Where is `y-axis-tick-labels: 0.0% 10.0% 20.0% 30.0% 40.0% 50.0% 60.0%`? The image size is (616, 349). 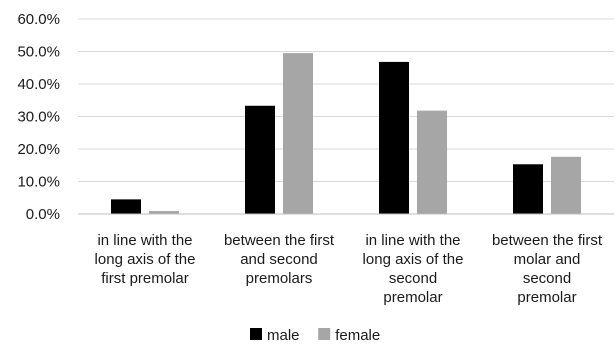
y-axis-tick-labels: 0.0% 10.0% 20.0% 30.0% 40.0% 50.0% 60.0% is located at coordinates (38, 117).